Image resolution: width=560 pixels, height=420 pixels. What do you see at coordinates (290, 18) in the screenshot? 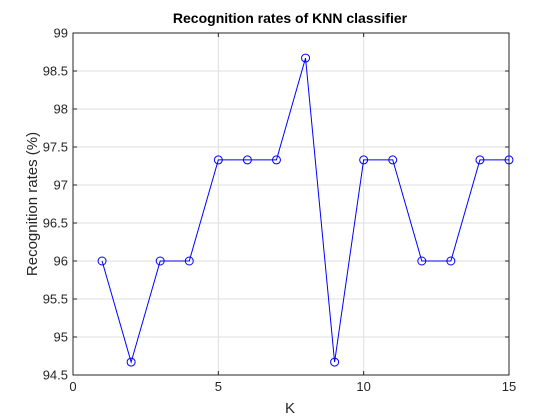
I see `chart-title: Recognition rates of KNN classifier` at bounding box center [290, 18].